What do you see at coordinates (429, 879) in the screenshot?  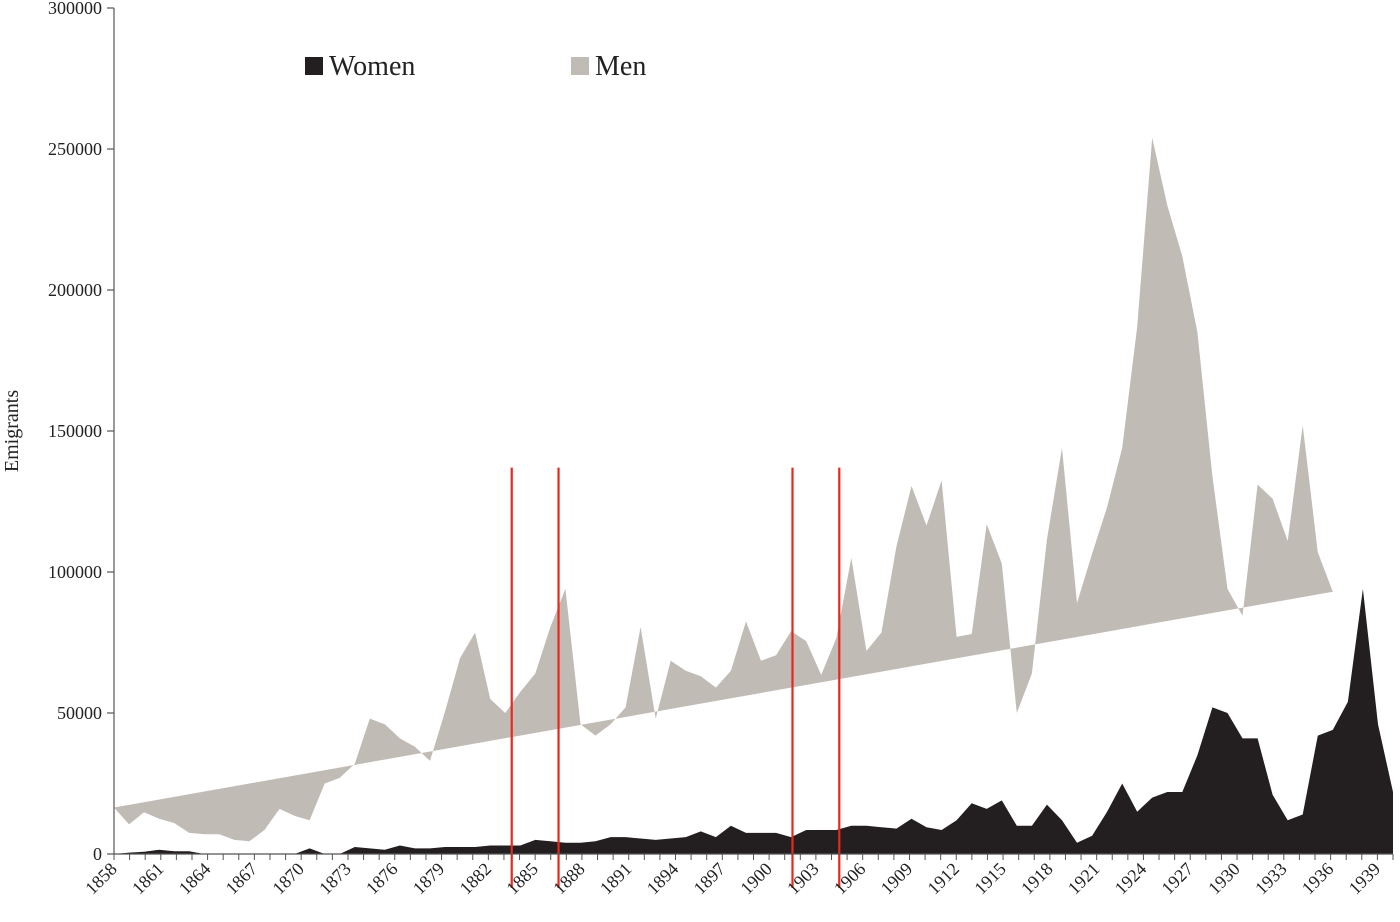 I see `x-tick-label: 1879` at bounding box center [429, 879].